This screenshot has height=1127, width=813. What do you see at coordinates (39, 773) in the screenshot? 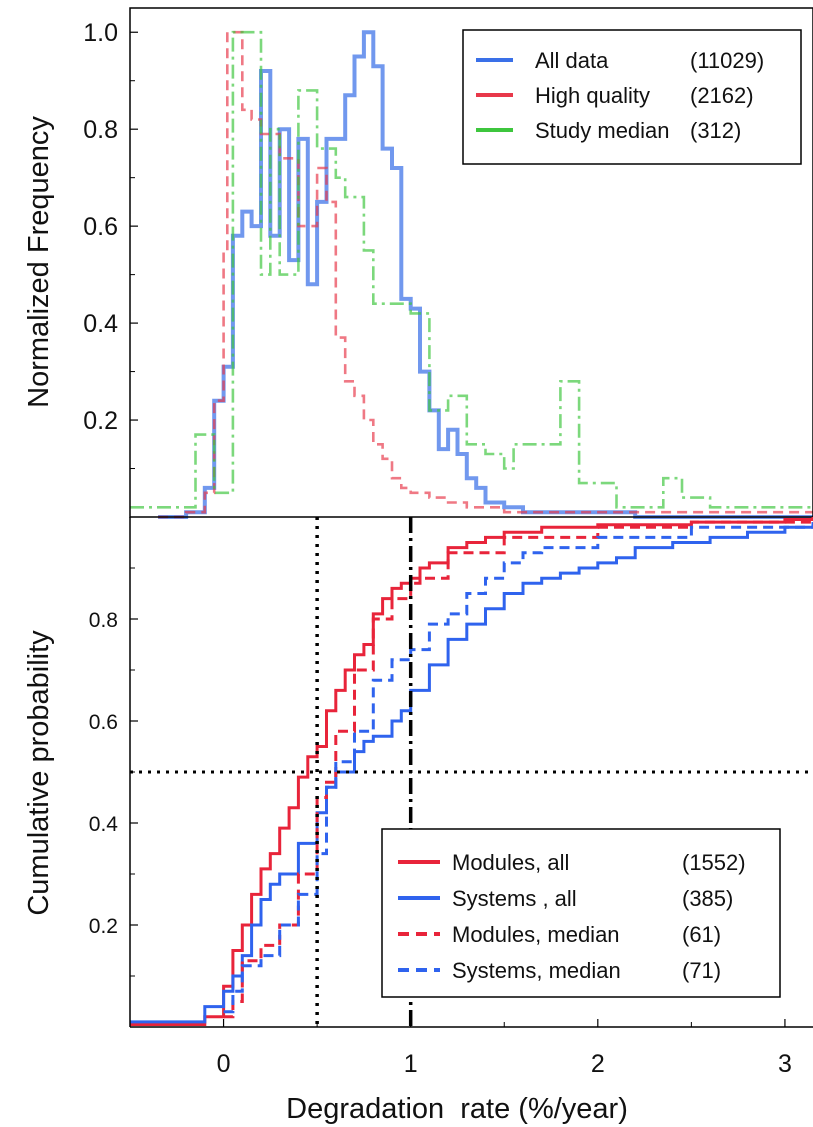
I see `bottom-y-axis-title: Cumulative probability` at bounding box center [39, 773].